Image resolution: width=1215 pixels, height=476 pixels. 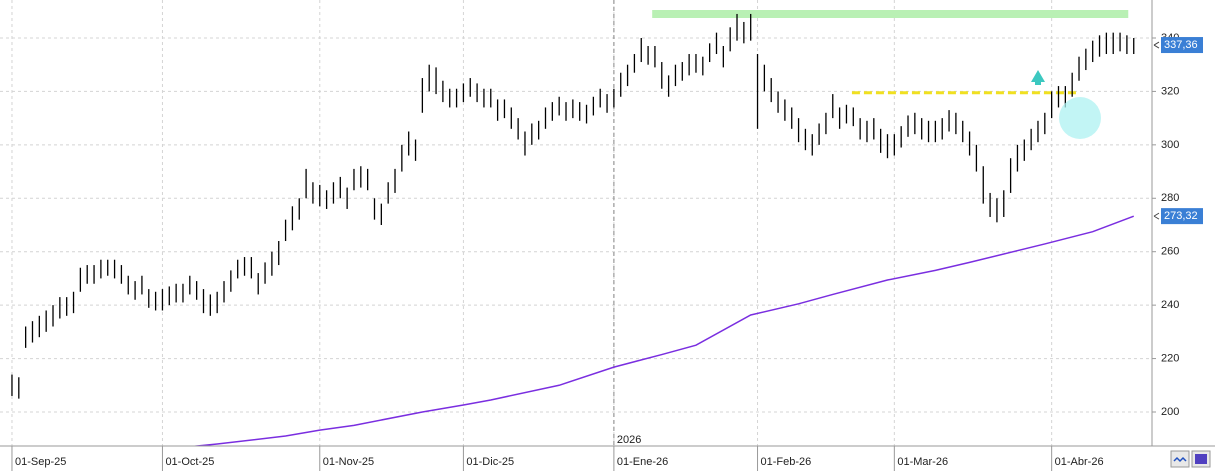 I want to click on last-label: 273,32, so click(x=1181, y=216).